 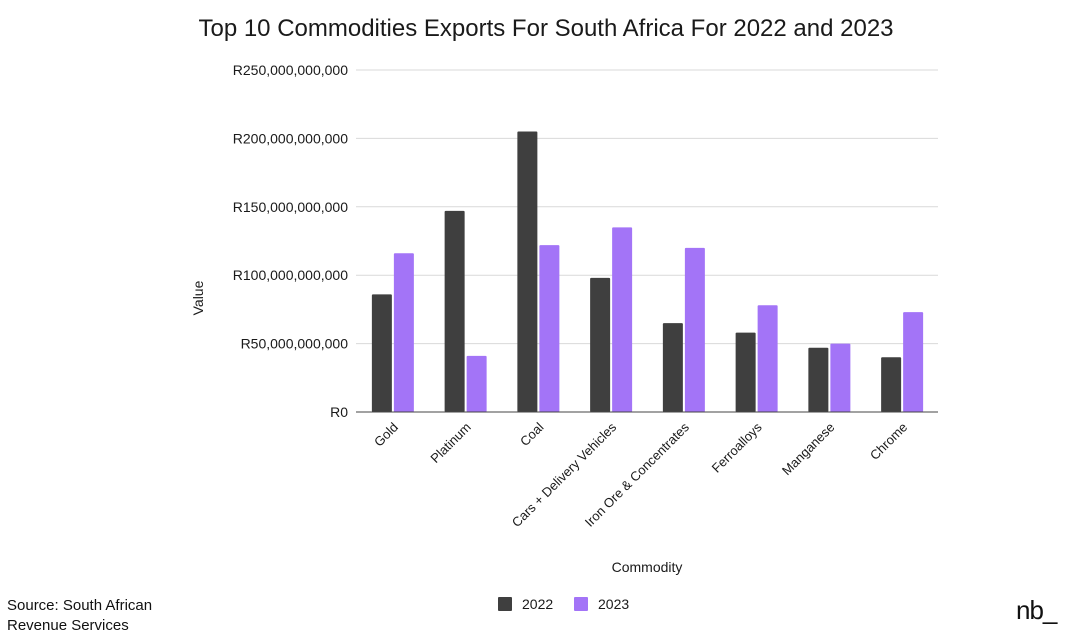 What do you see at coordinates (450, 443) in the screenshot?
I see `x-tick-label: Platinum` at bounding box center [450, 443].